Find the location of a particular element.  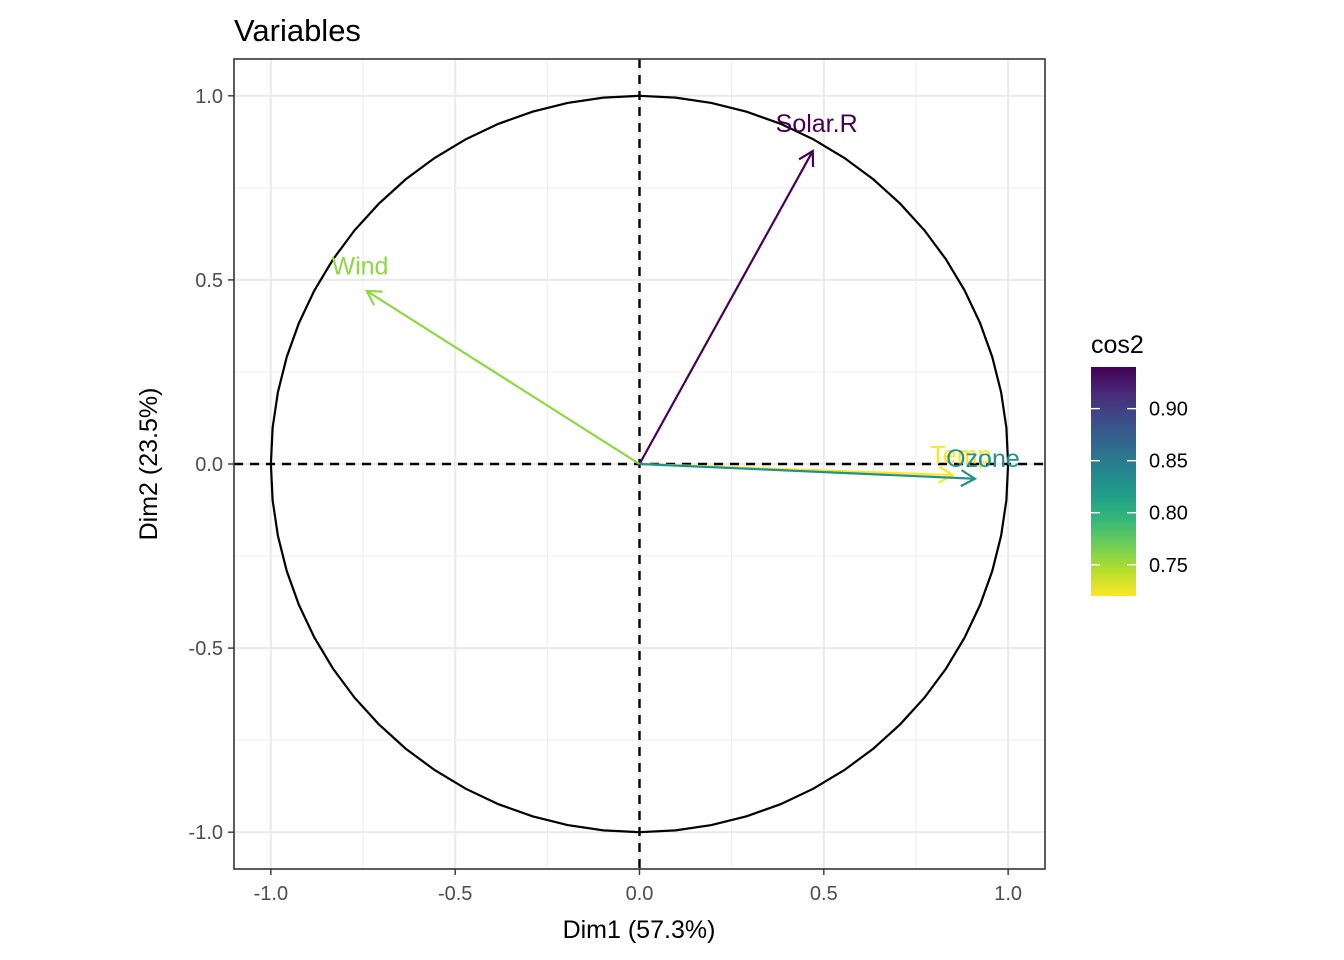

y-tick-label: 1.0 is located at coordinates (209, 97).